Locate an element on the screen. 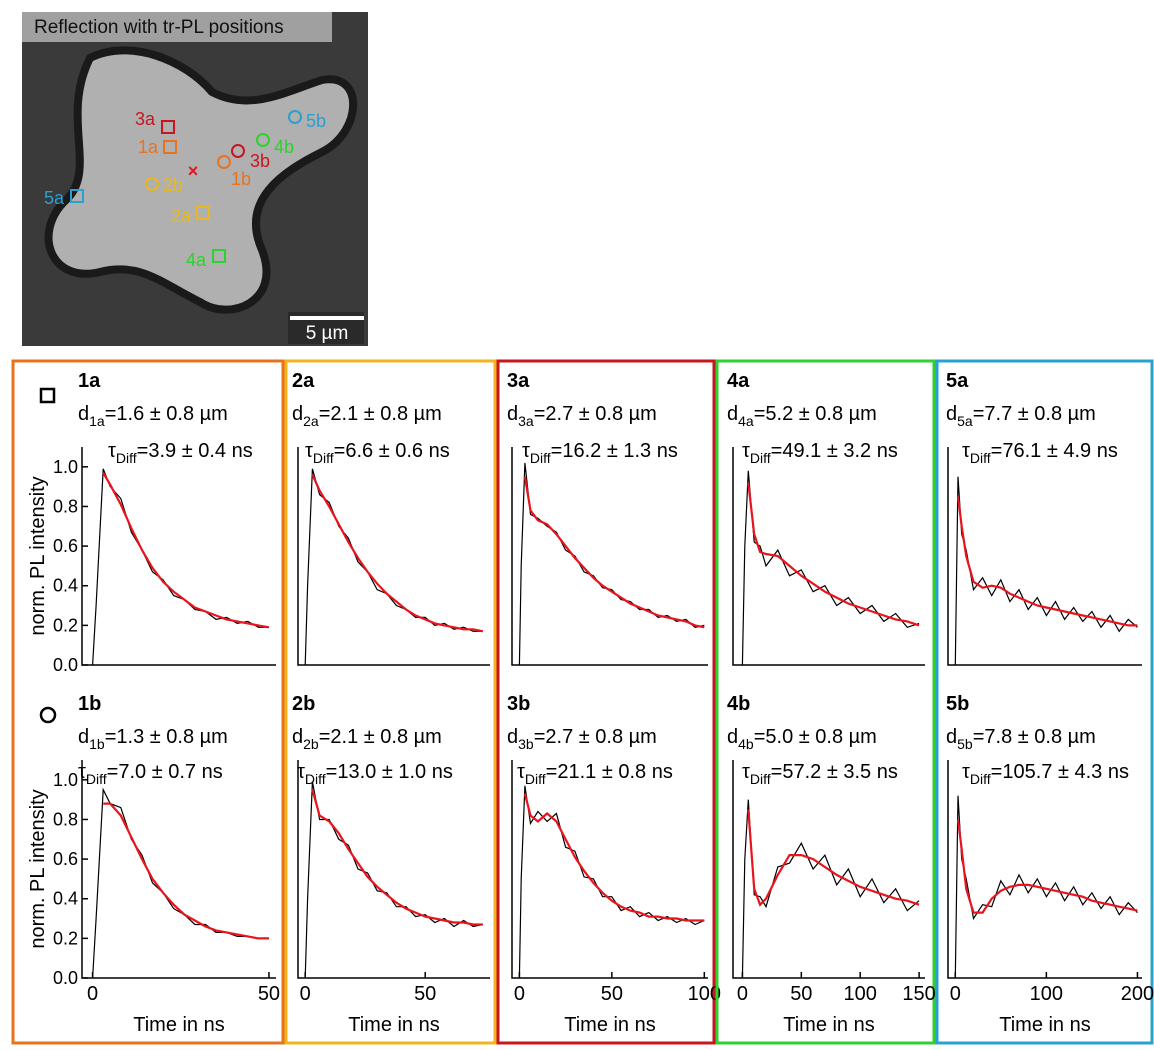 Image resolution: width=1154 pixels, height=1050 pixels. tau-annotation: τDiff=49.1 ± 3.2 ns is located at coordinates (820, 453).